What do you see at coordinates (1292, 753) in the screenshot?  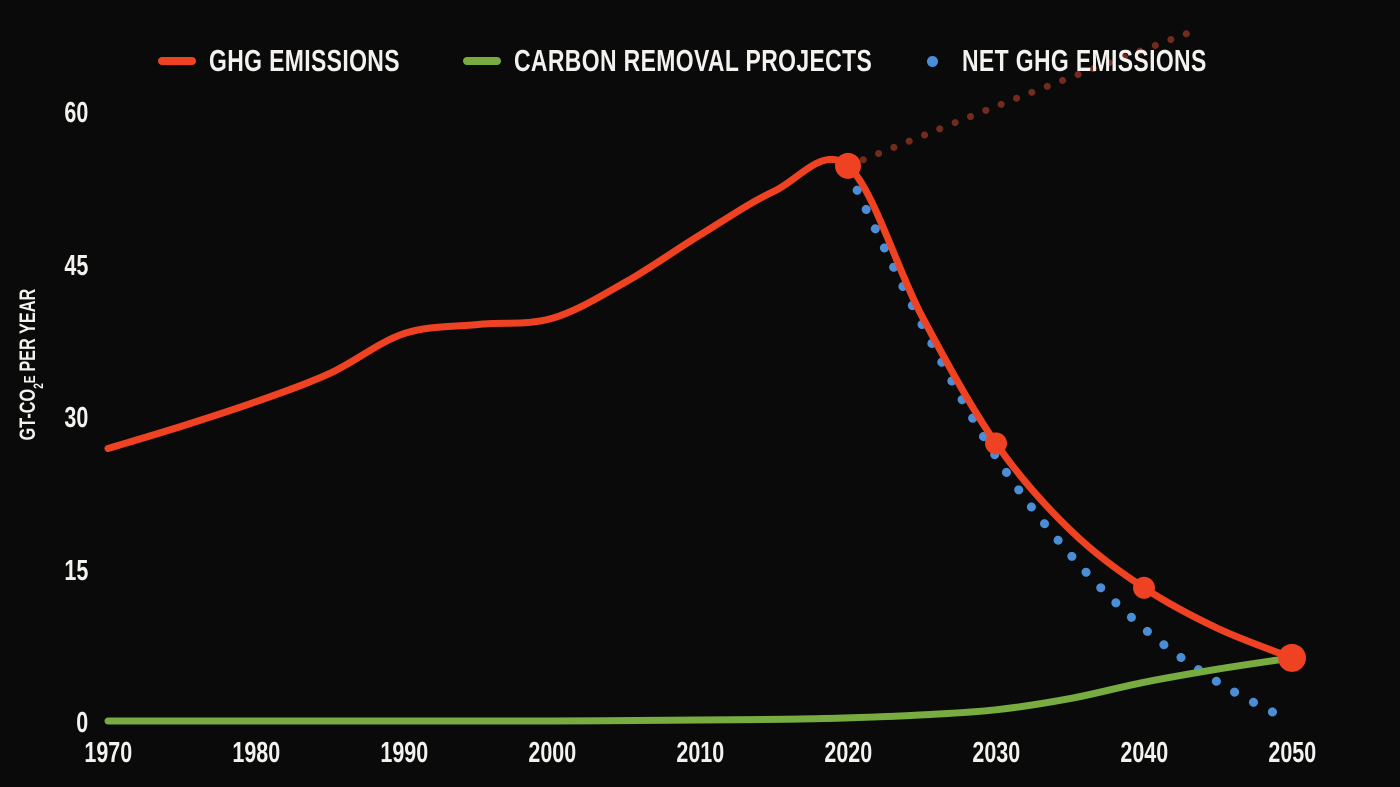 I see `x-tick-label: 2050` at bounding box center [1292, 753].